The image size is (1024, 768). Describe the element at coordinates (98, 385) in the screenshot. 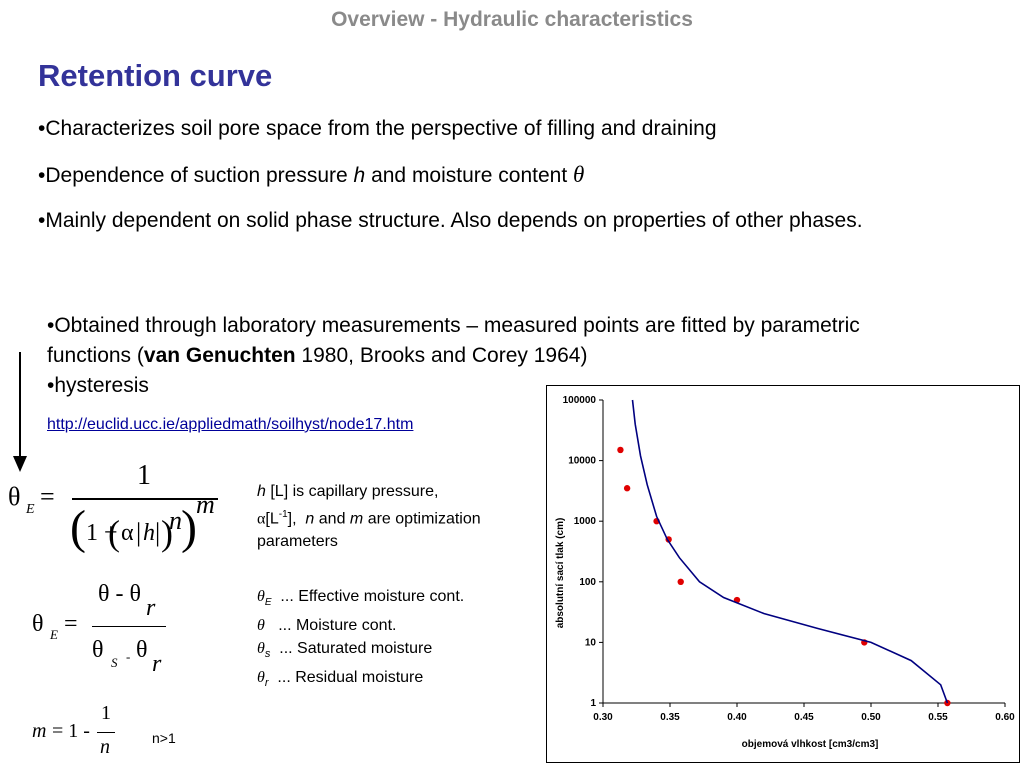

I see `bullet-hysteresis: •hysteresis` at that location.